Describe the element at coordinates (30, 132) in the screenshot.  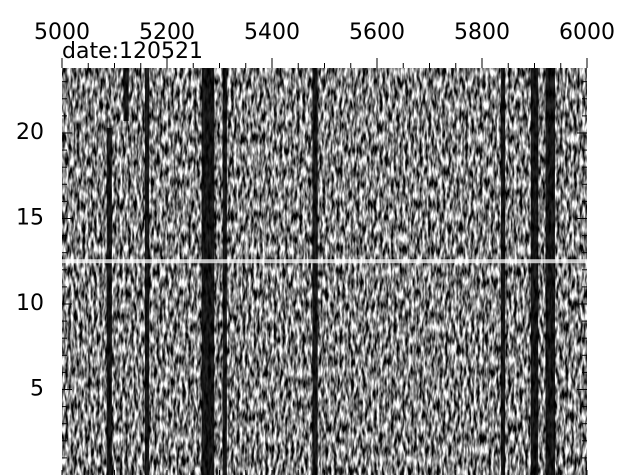
I see `y-tick-label: 20` at that location.